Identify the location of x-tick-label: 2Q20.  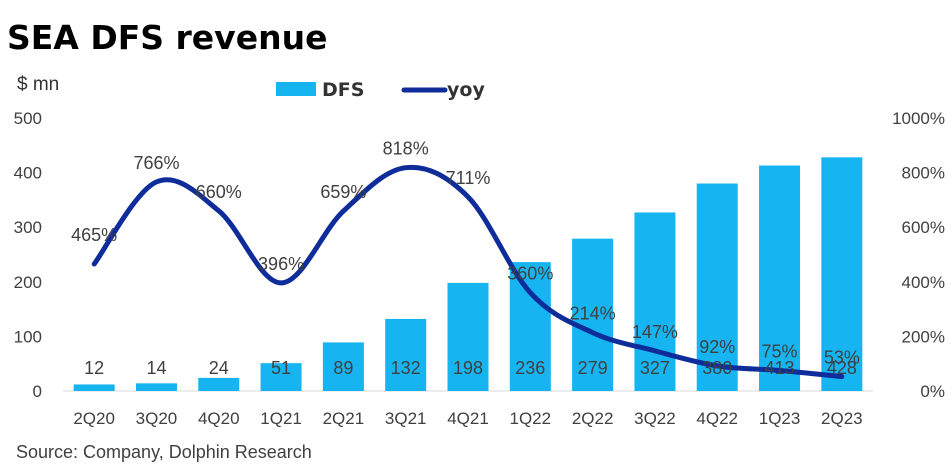
(94, 418).